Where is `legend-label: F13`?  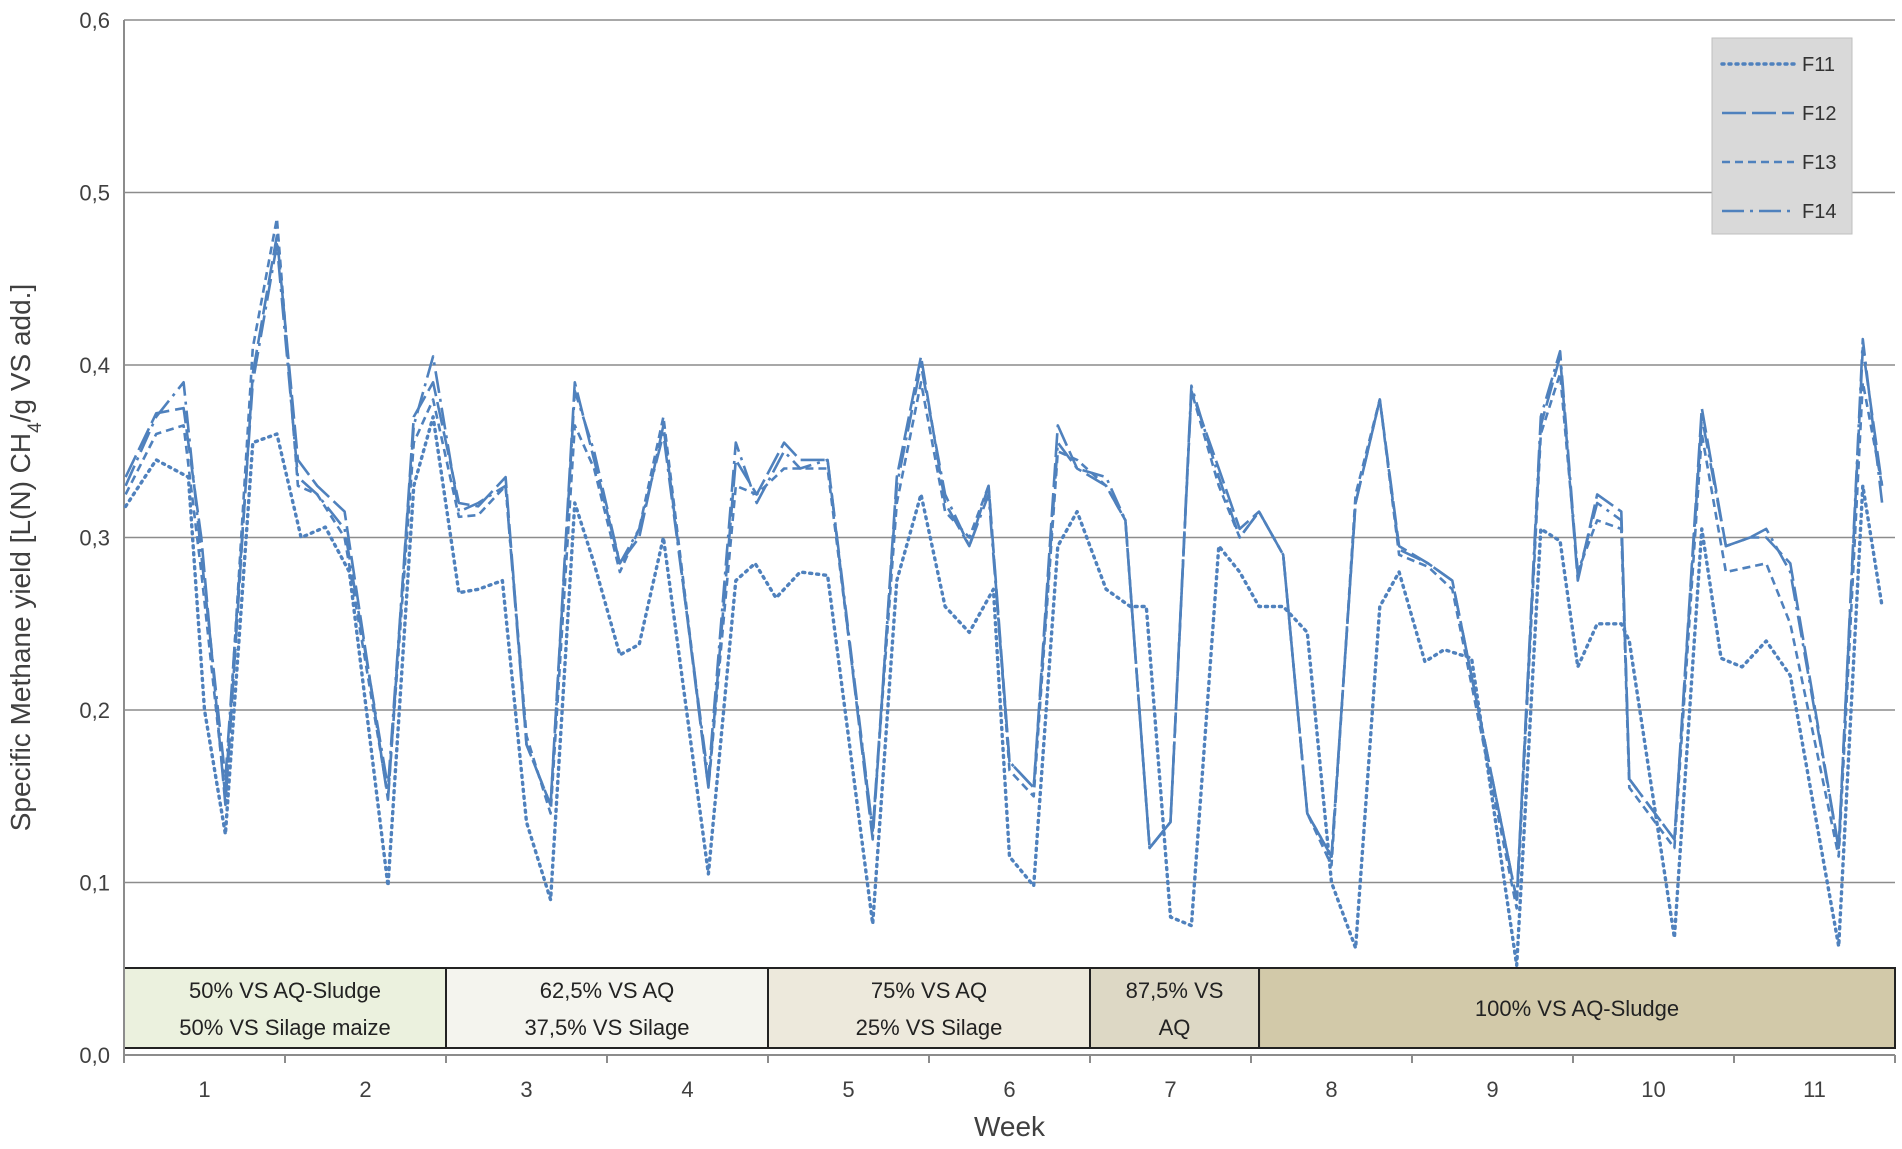
legend-label: F13 is located at coordinates (1819, 163).